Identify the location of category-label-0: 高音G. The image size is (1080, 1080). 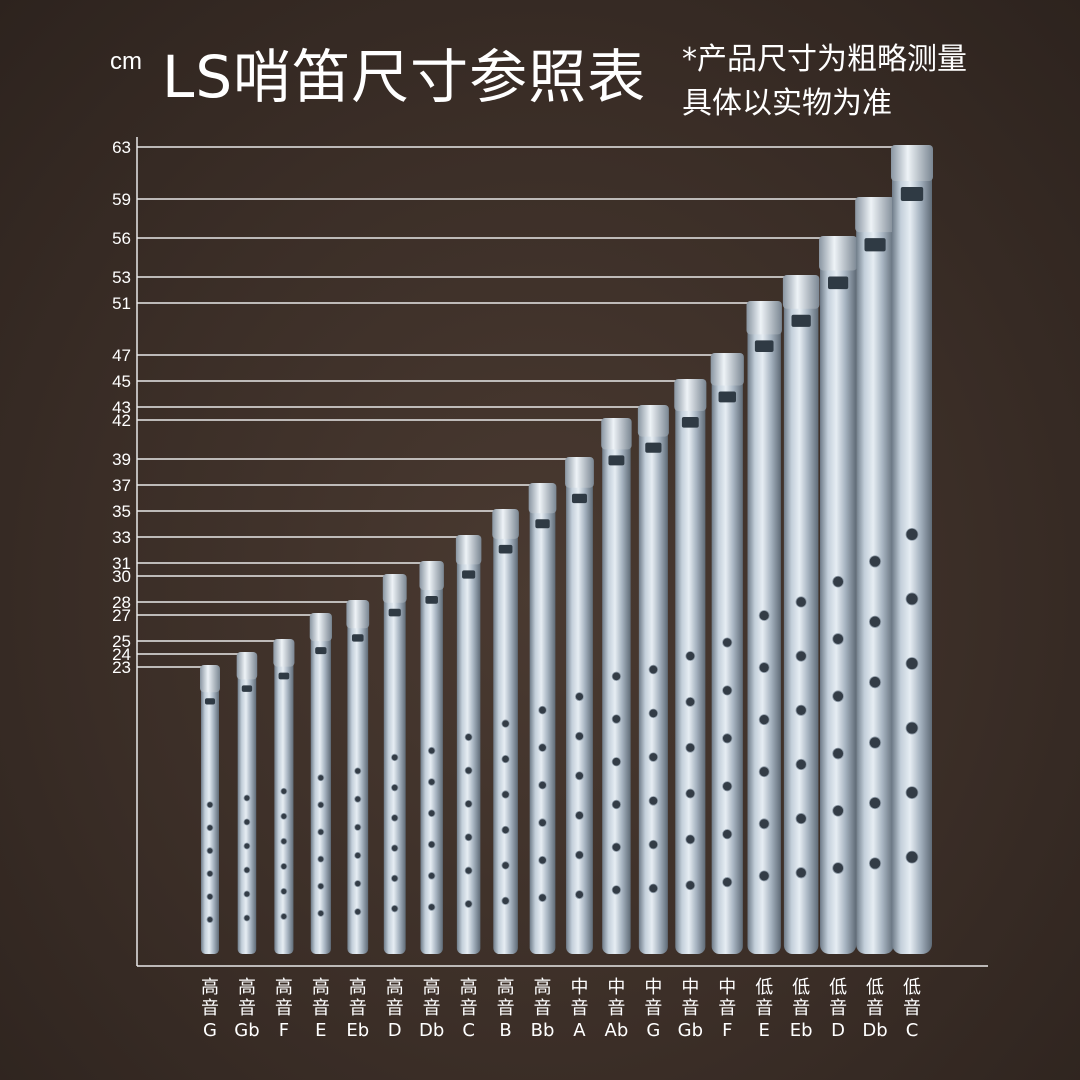
(210, 1009).